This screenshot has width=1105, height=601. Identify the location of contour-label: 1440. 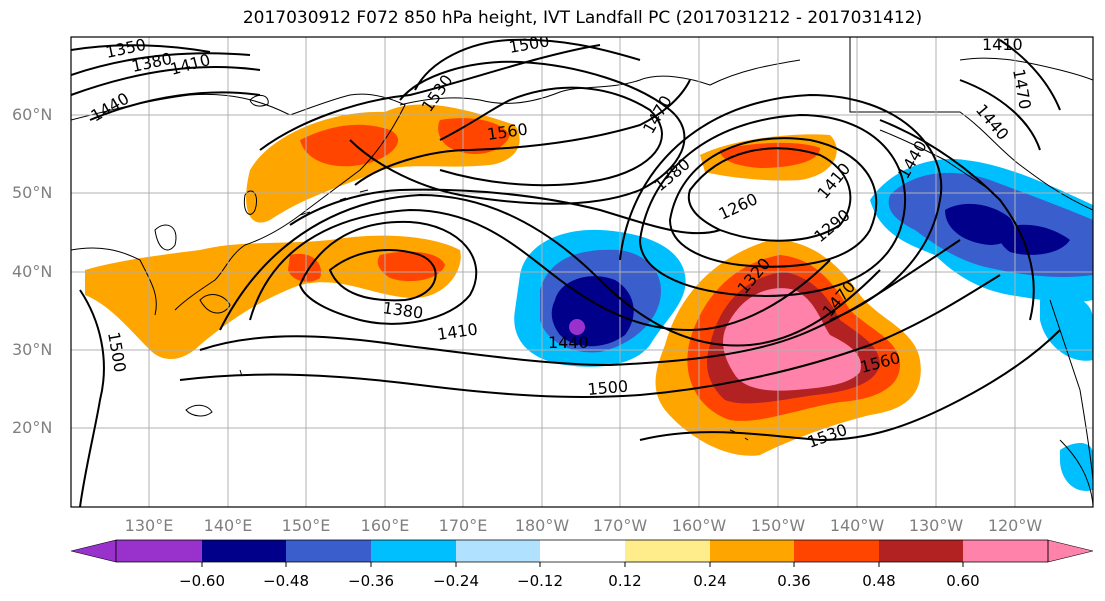
(568, 342).